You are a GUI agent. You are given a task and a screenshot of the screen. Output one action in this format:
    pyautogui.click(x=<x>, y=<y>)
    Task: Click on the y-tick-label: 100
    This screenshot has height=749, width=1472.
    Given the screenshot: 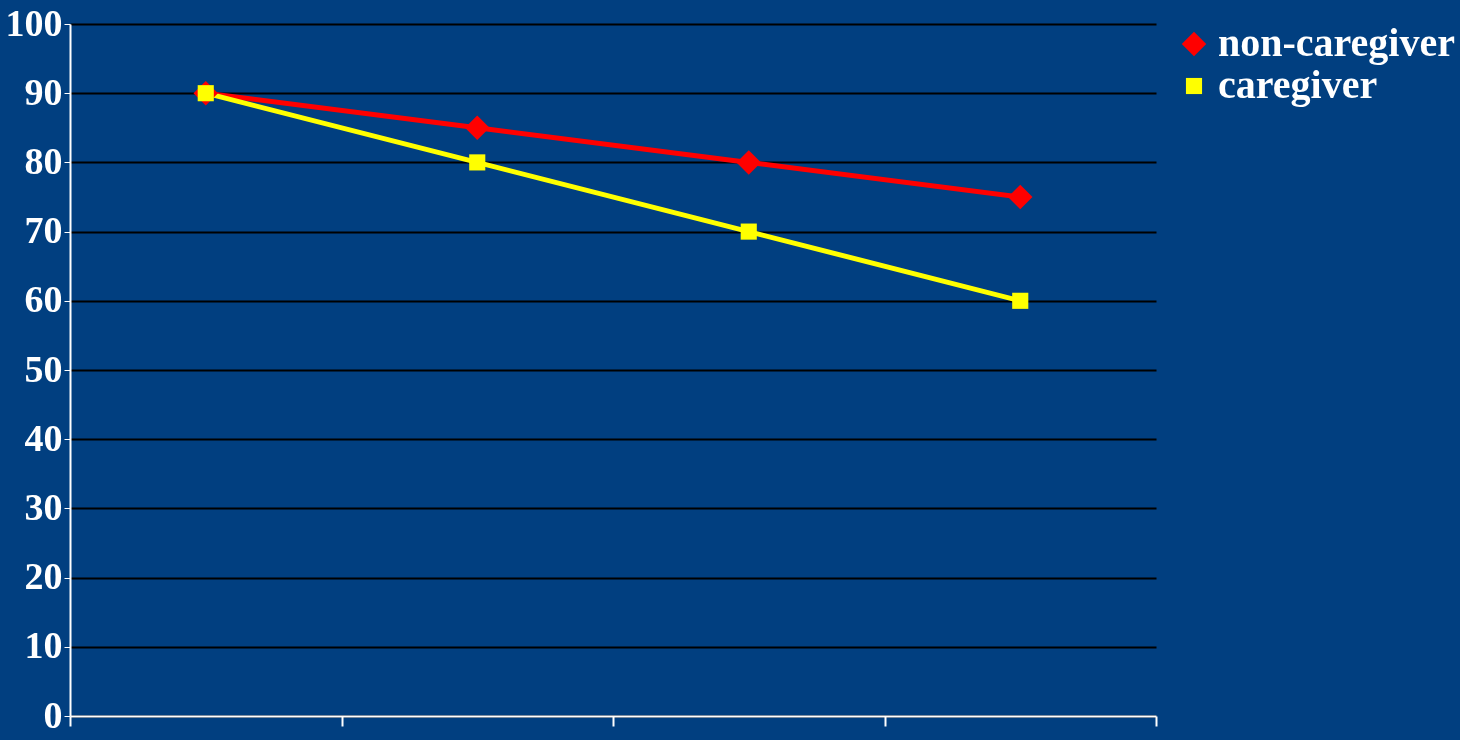 What is the action you would take?
    pyautogui.click(x=34, y=22)
    